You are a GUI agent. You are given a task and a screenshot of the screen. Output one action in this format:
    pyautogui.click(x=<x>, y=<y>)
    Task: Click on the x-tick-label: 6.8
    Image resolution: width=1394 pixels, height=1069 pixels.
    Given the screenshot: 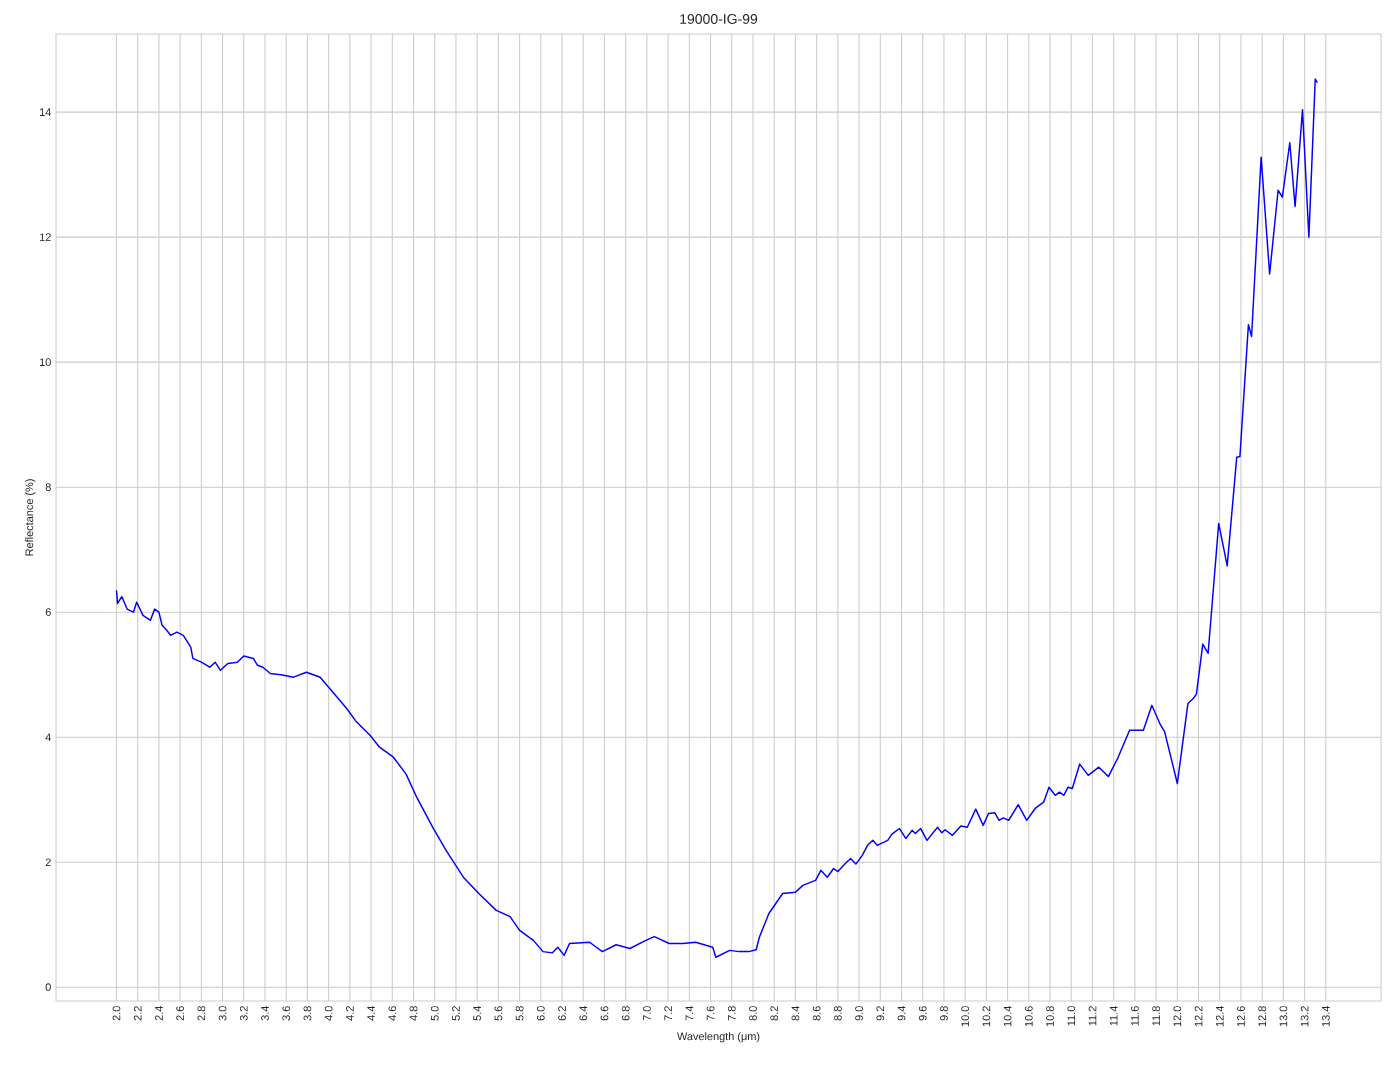 What is the action you would take?
    pyautogui.click(x=625, y=1013)
    